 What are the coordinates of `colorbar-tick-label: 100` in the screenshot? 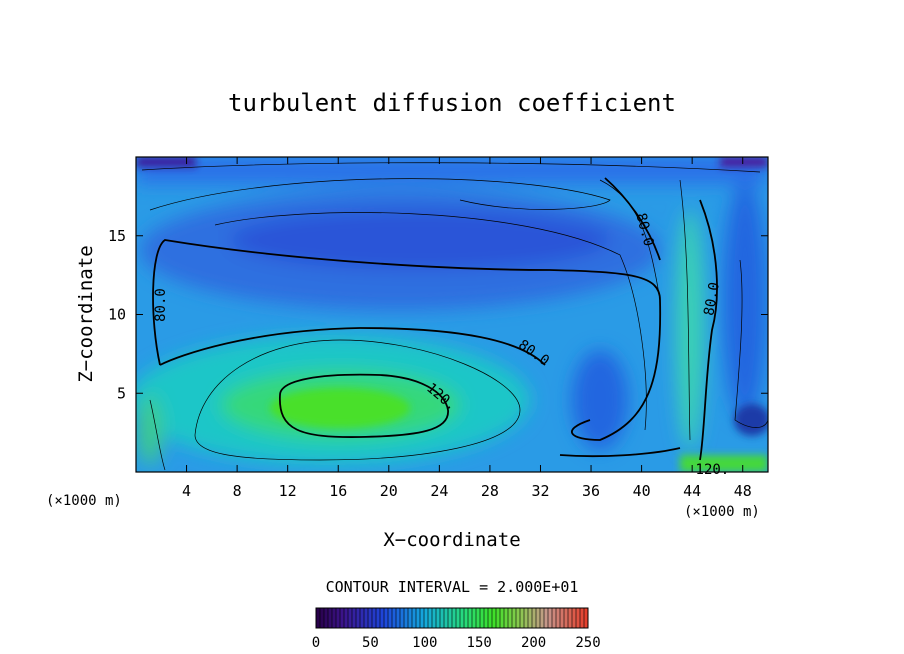 It's located at (424, 643).